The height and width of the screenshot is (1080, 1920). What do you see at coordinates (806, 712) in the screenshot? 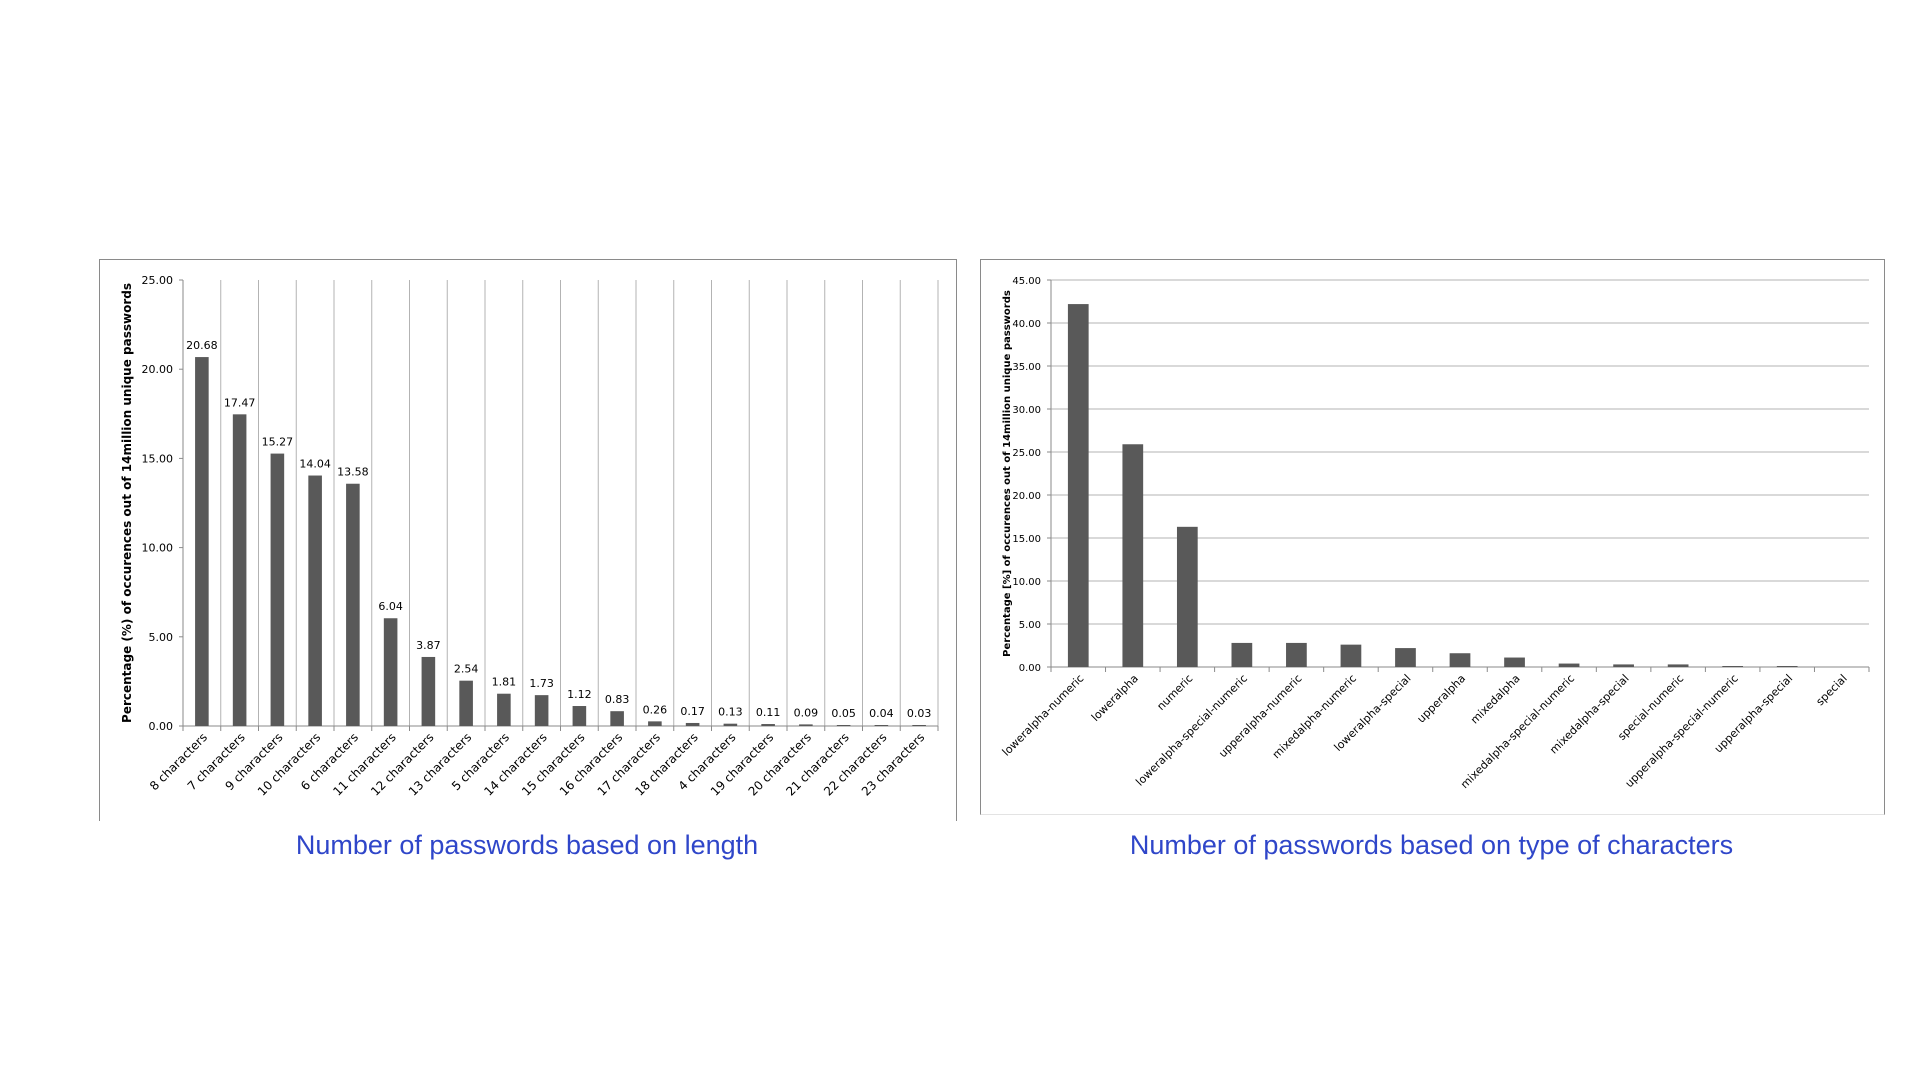
I see `data-label: 0.09` at bounding box center [806, 712].